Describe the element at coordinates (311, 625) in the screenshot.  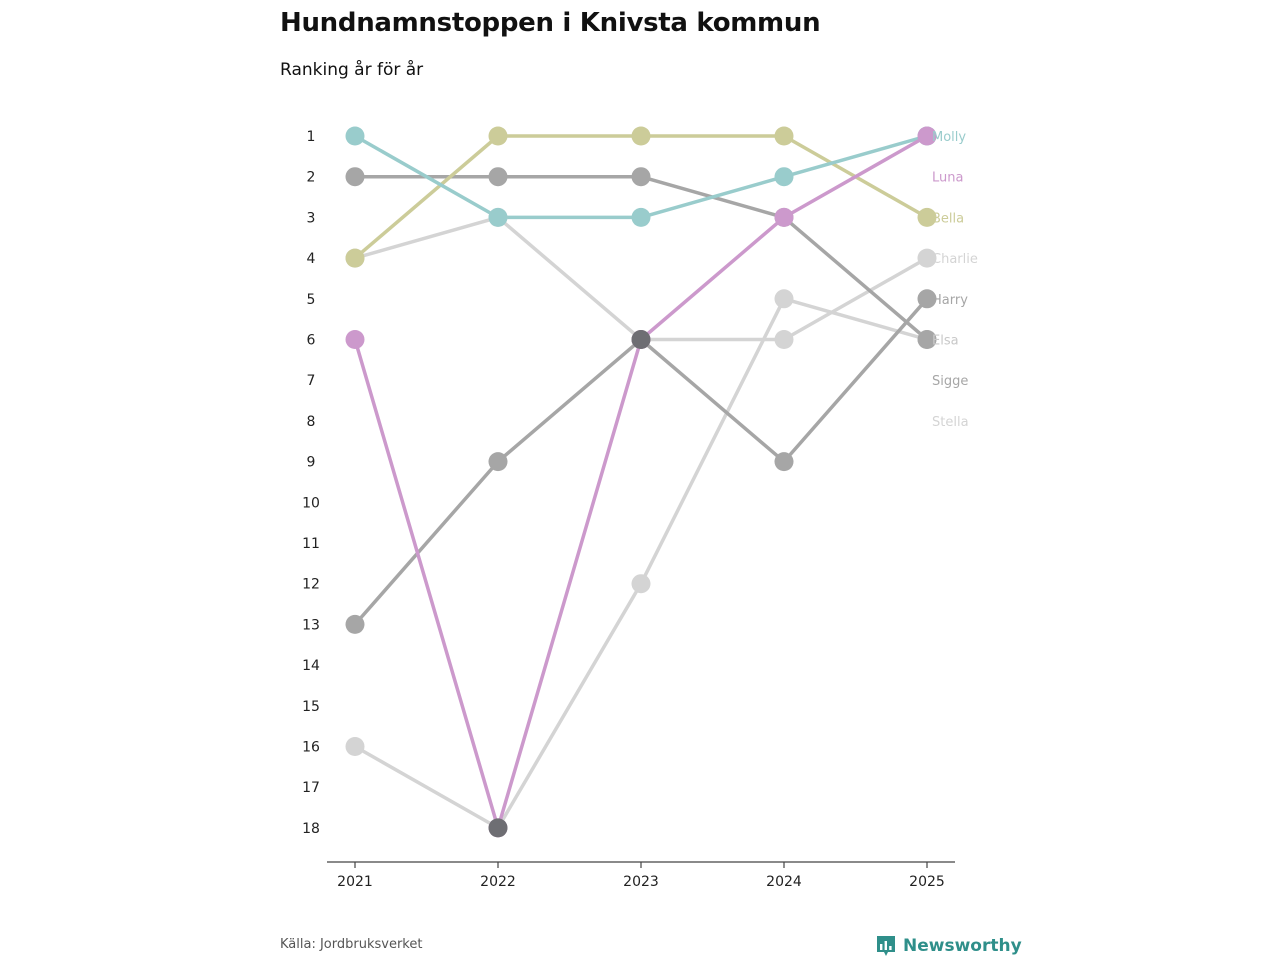
I see `y-tick-label: 13` at that location.